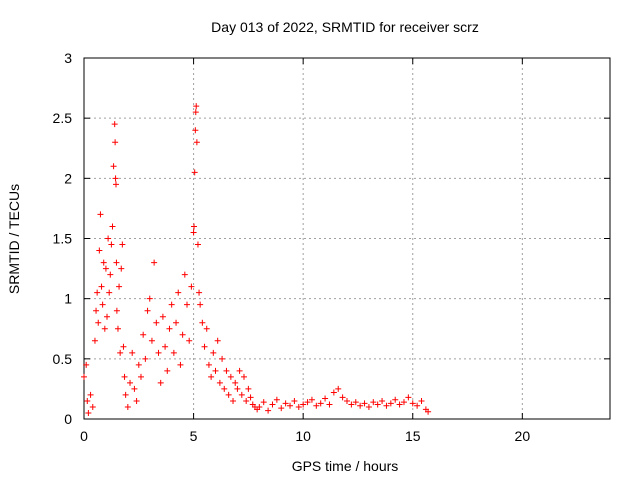 The height and width of the screenshot is (480, 640). Describe the element at coordinates (63, 359) in the screenshot. I see `y-tick-label: 0.5` at that location.